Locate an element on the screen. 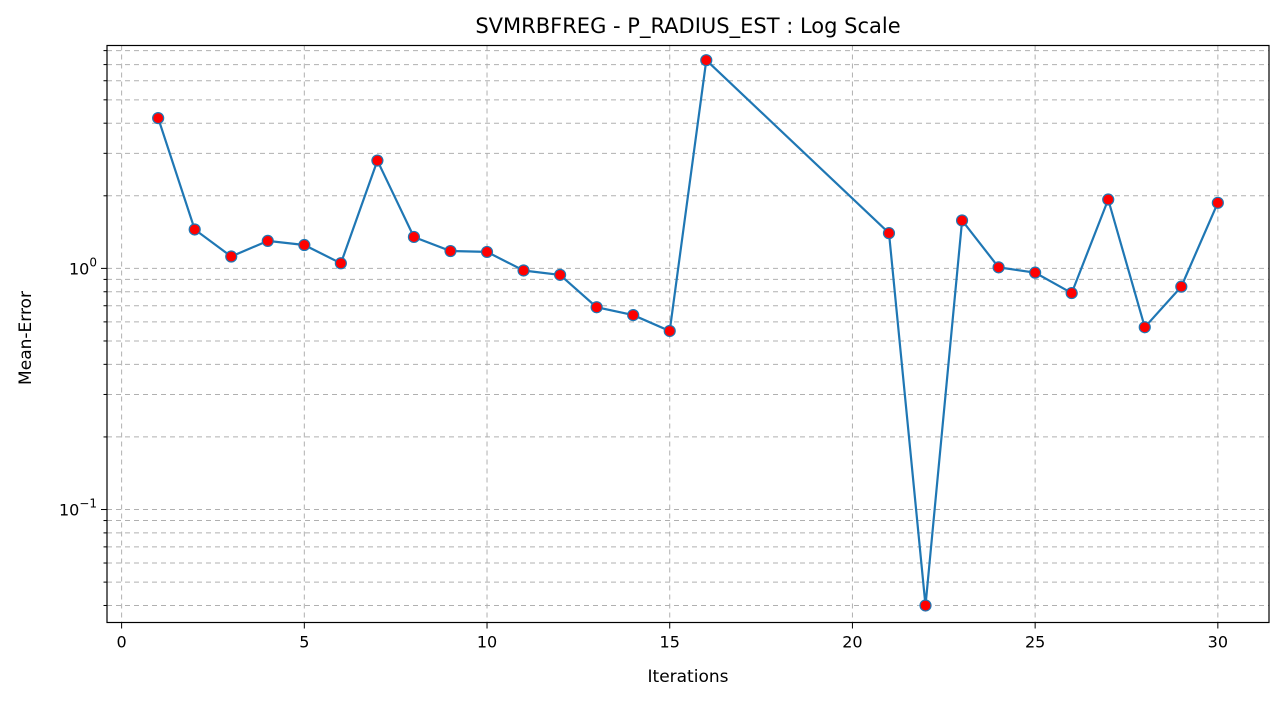 The image size is (1284, 701). y-tick-label: 10⁰ is located at coordinates (83, 266).